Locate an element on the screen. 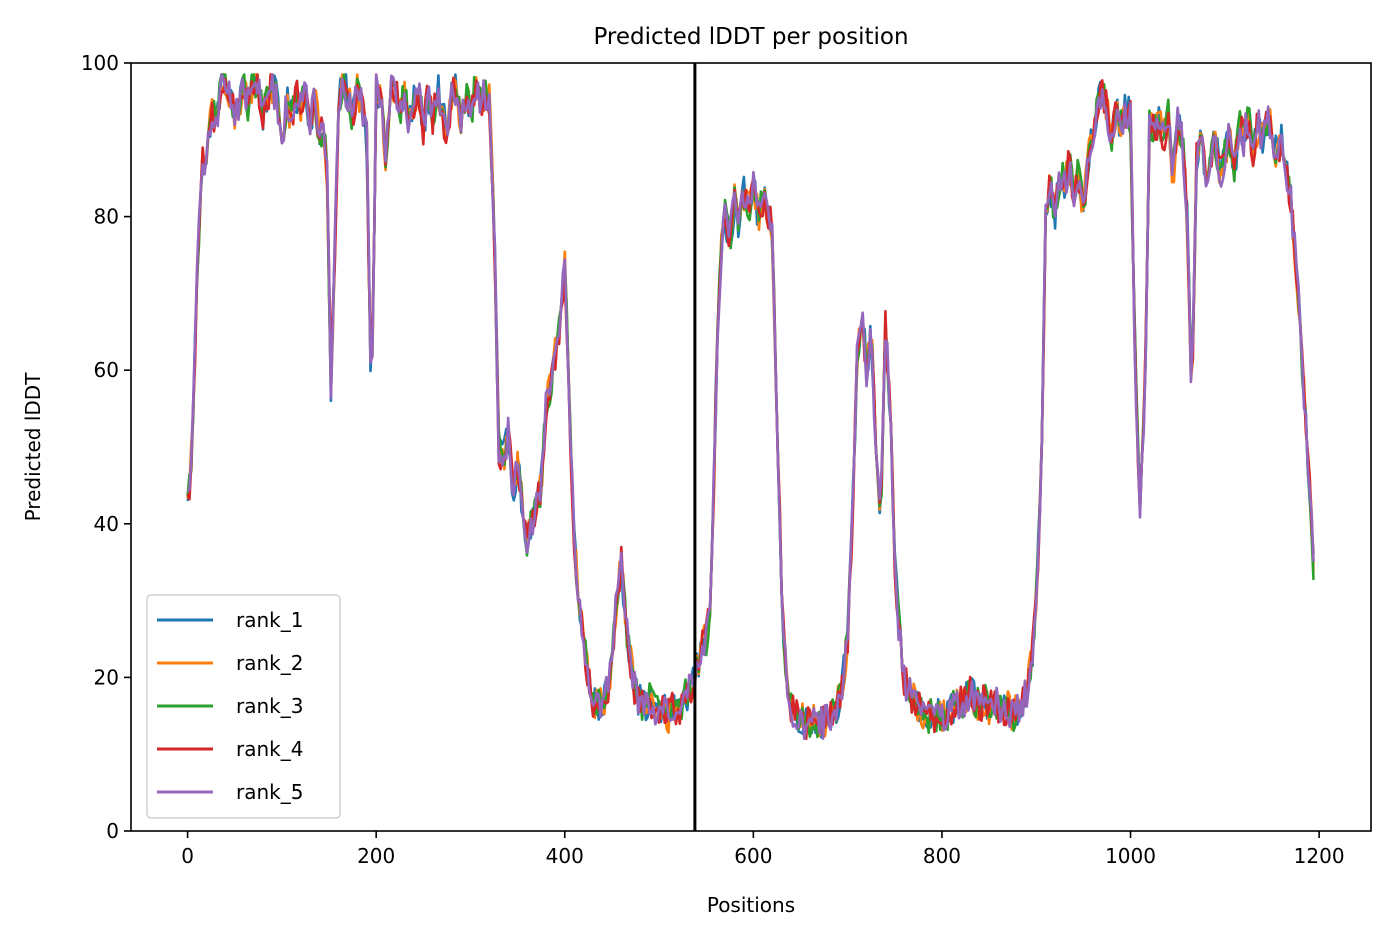  x-axis-label: Positions is located at coordinates (751, 905).